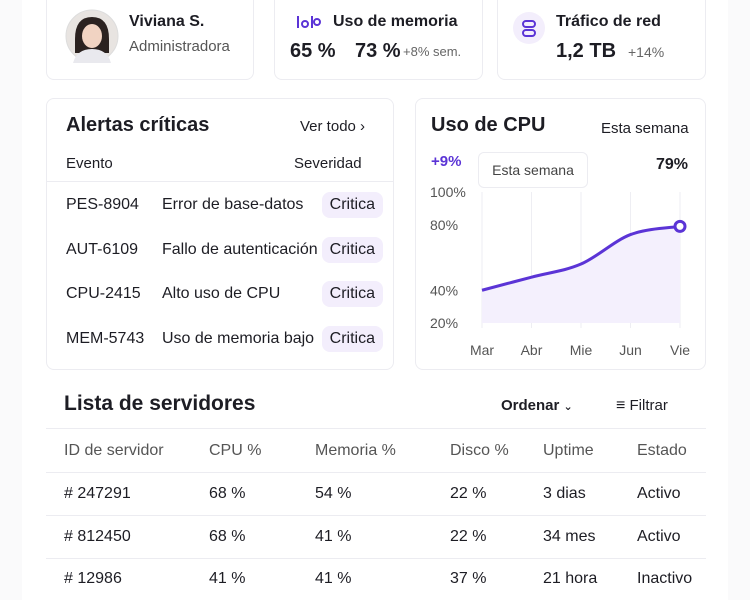 The width and height of the screenshot is (750, 600). I want to click on x-tick-label: Vie, so click(680, 350).